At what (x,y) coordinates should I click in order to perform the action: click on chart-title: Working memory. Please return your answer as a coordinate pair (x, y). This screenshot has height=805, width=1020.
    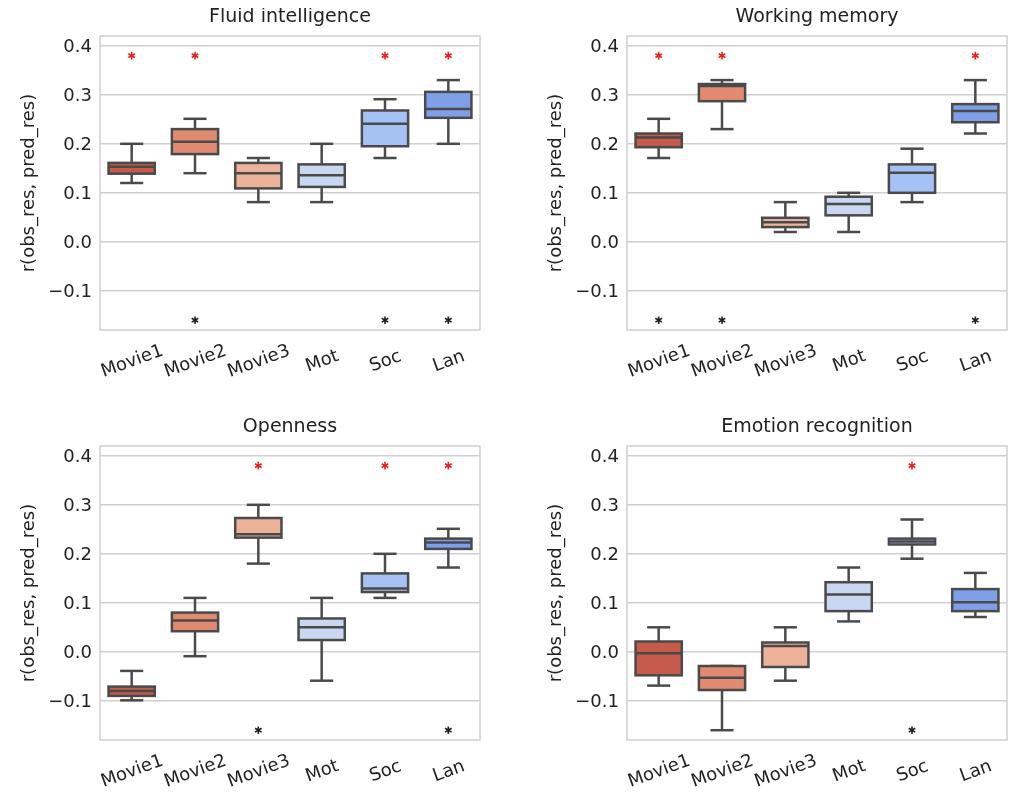
    Looking at the image, I should click on (817, 15).